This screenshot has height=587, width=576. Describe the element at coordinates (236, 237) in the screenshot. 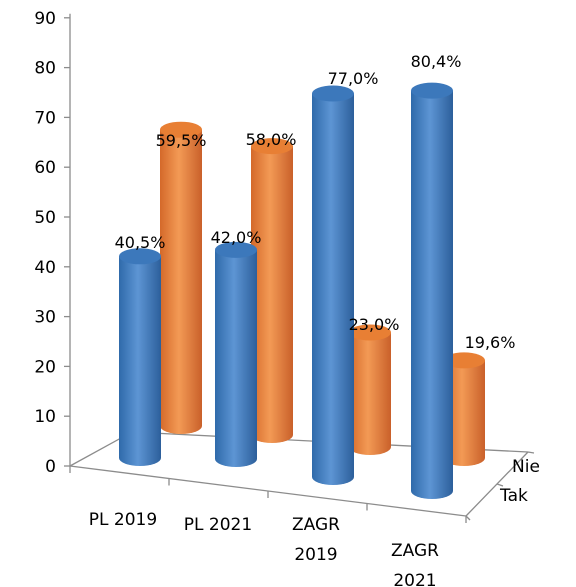

I see `data-label: 42,0%` at that location.